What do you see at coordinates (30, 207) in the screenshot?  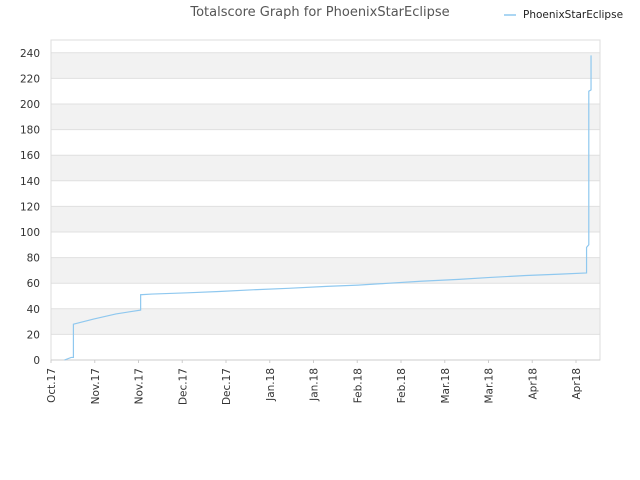 I see `y-tick-label: 120` at bounding box center [30, 207].